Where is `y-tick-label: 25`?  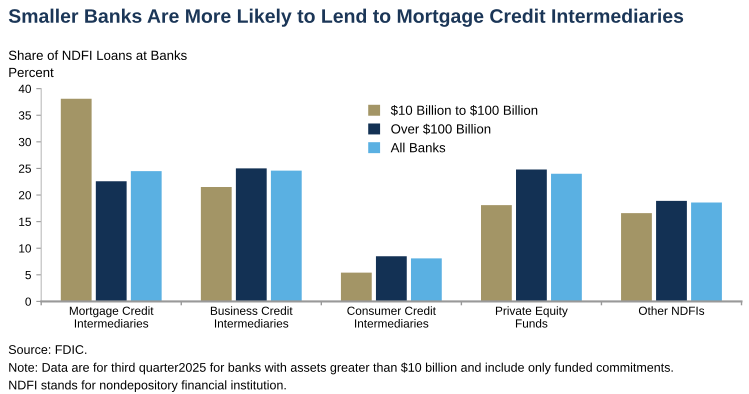 y-tick-label: 25 is located at coordinates (24, 168).